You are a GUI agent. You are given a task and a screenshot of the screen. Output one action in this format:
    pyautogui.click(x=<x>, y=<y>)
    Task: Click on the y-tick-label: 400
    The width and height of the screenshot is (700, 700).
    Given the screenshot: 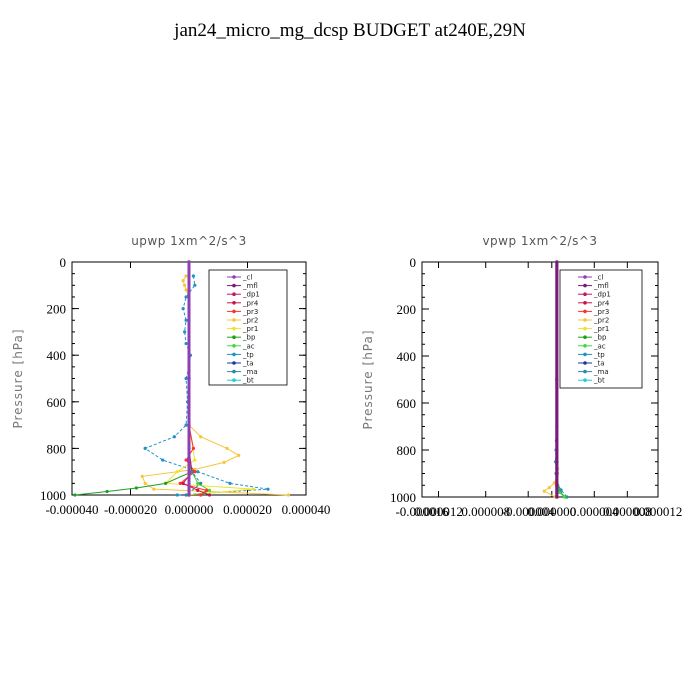 What is the action you would take?
    pyautogui.click(x=407, y=356)
    